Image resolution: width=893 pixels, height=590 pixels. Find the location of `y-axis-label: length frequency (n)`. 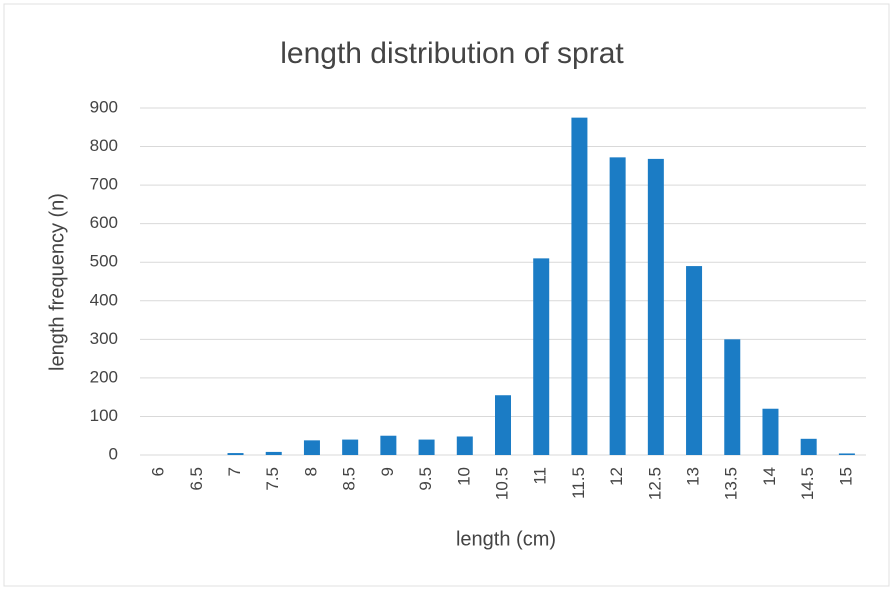

y-axis-label: length frequency (n) is located at coordinates (57, 282).